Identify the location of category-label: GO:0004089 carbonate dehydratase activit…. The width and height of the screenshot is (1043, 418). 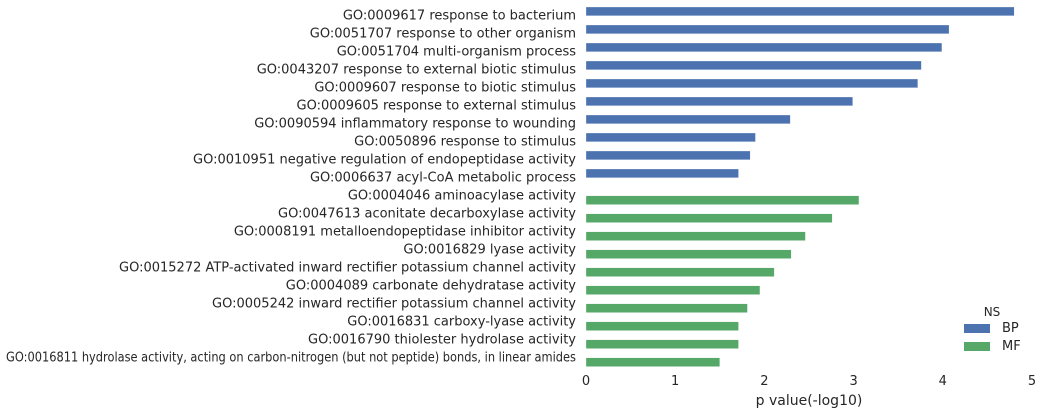
(431, 285).